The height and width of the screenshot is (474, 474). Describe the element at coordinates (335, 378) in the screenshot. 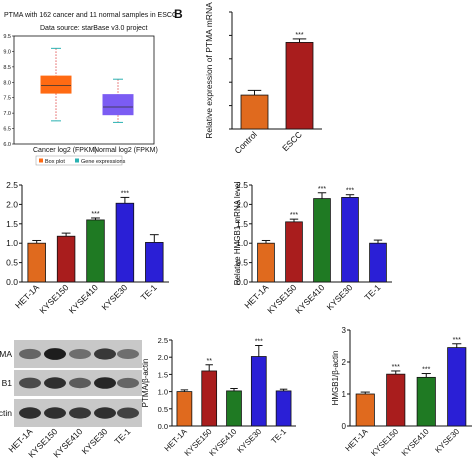

I see `y-axis-label: HMGB1/β-actin` at that location.